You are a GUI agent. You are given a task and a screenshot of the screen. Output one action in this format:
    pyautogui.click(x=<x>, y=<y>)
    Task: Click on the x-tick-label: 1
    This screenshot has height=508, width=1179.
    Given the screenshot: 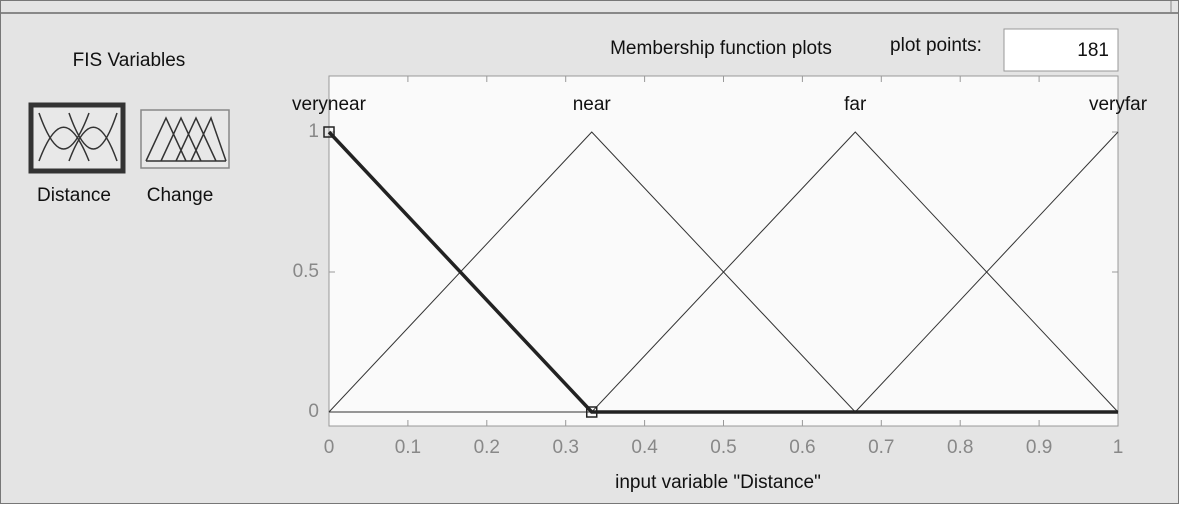 What is the action you would take?
    pyautogui.click(x=1118, y=447)
    